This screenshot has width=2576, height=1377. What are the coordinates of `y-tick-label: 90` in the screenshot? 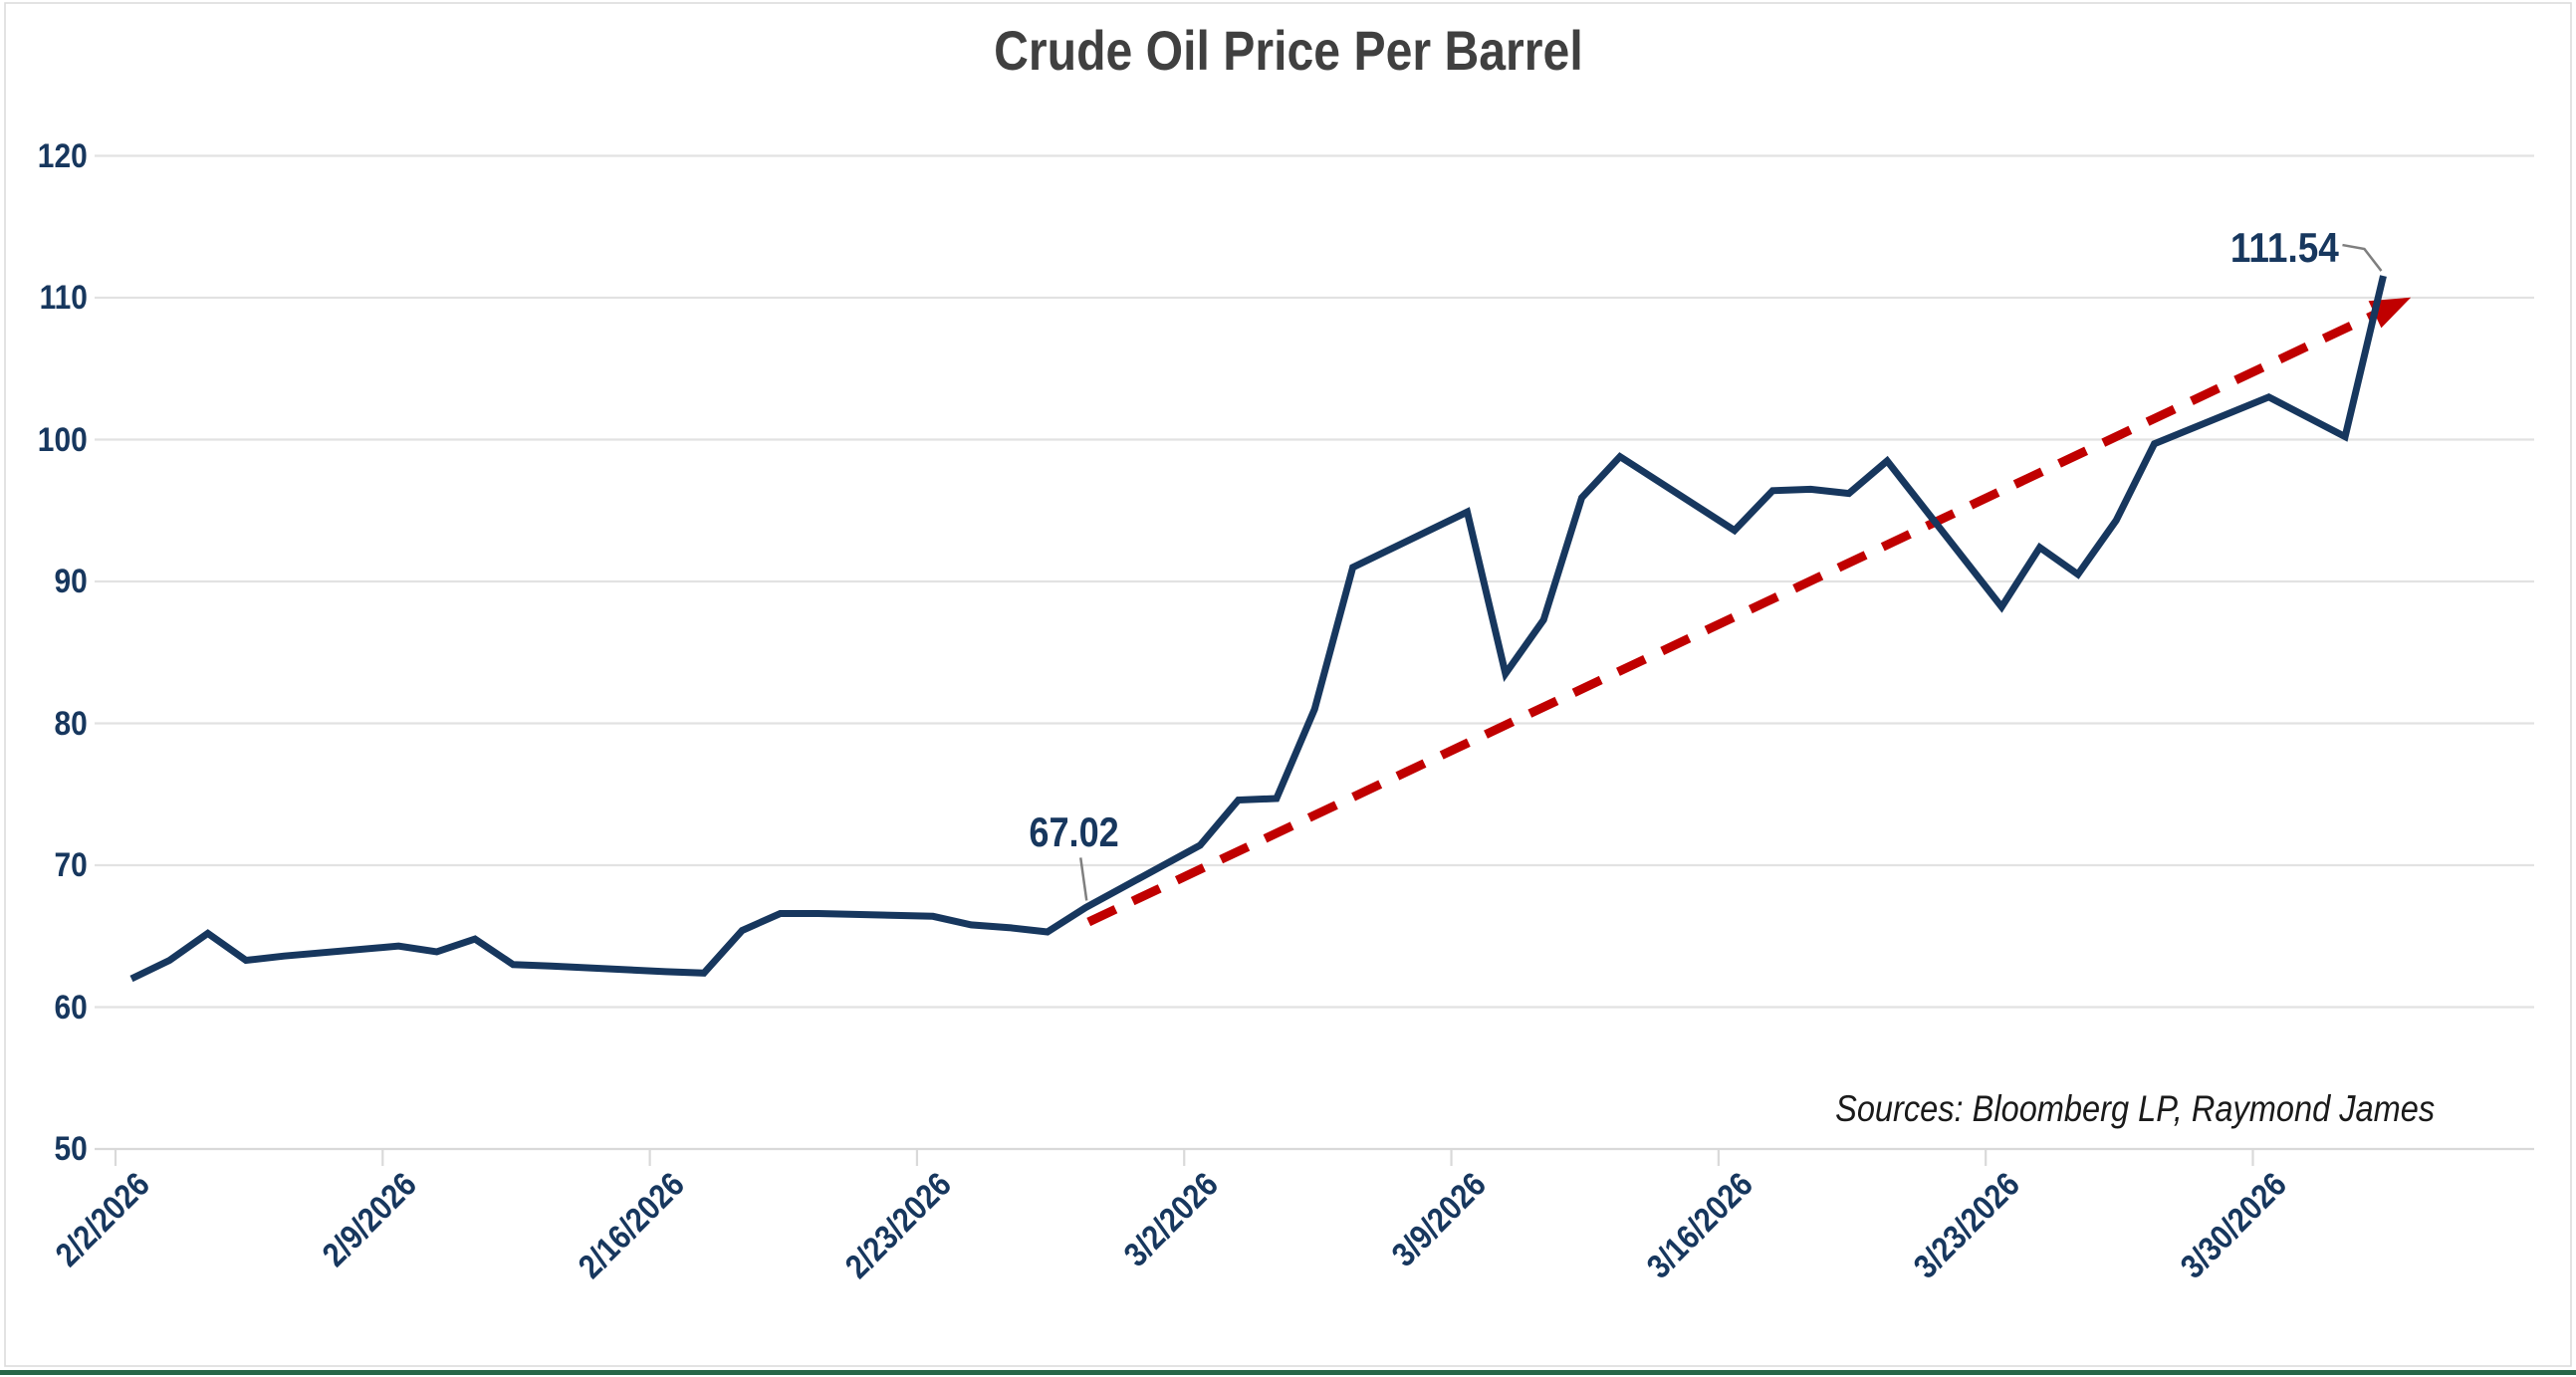 It's located at (71, 581).